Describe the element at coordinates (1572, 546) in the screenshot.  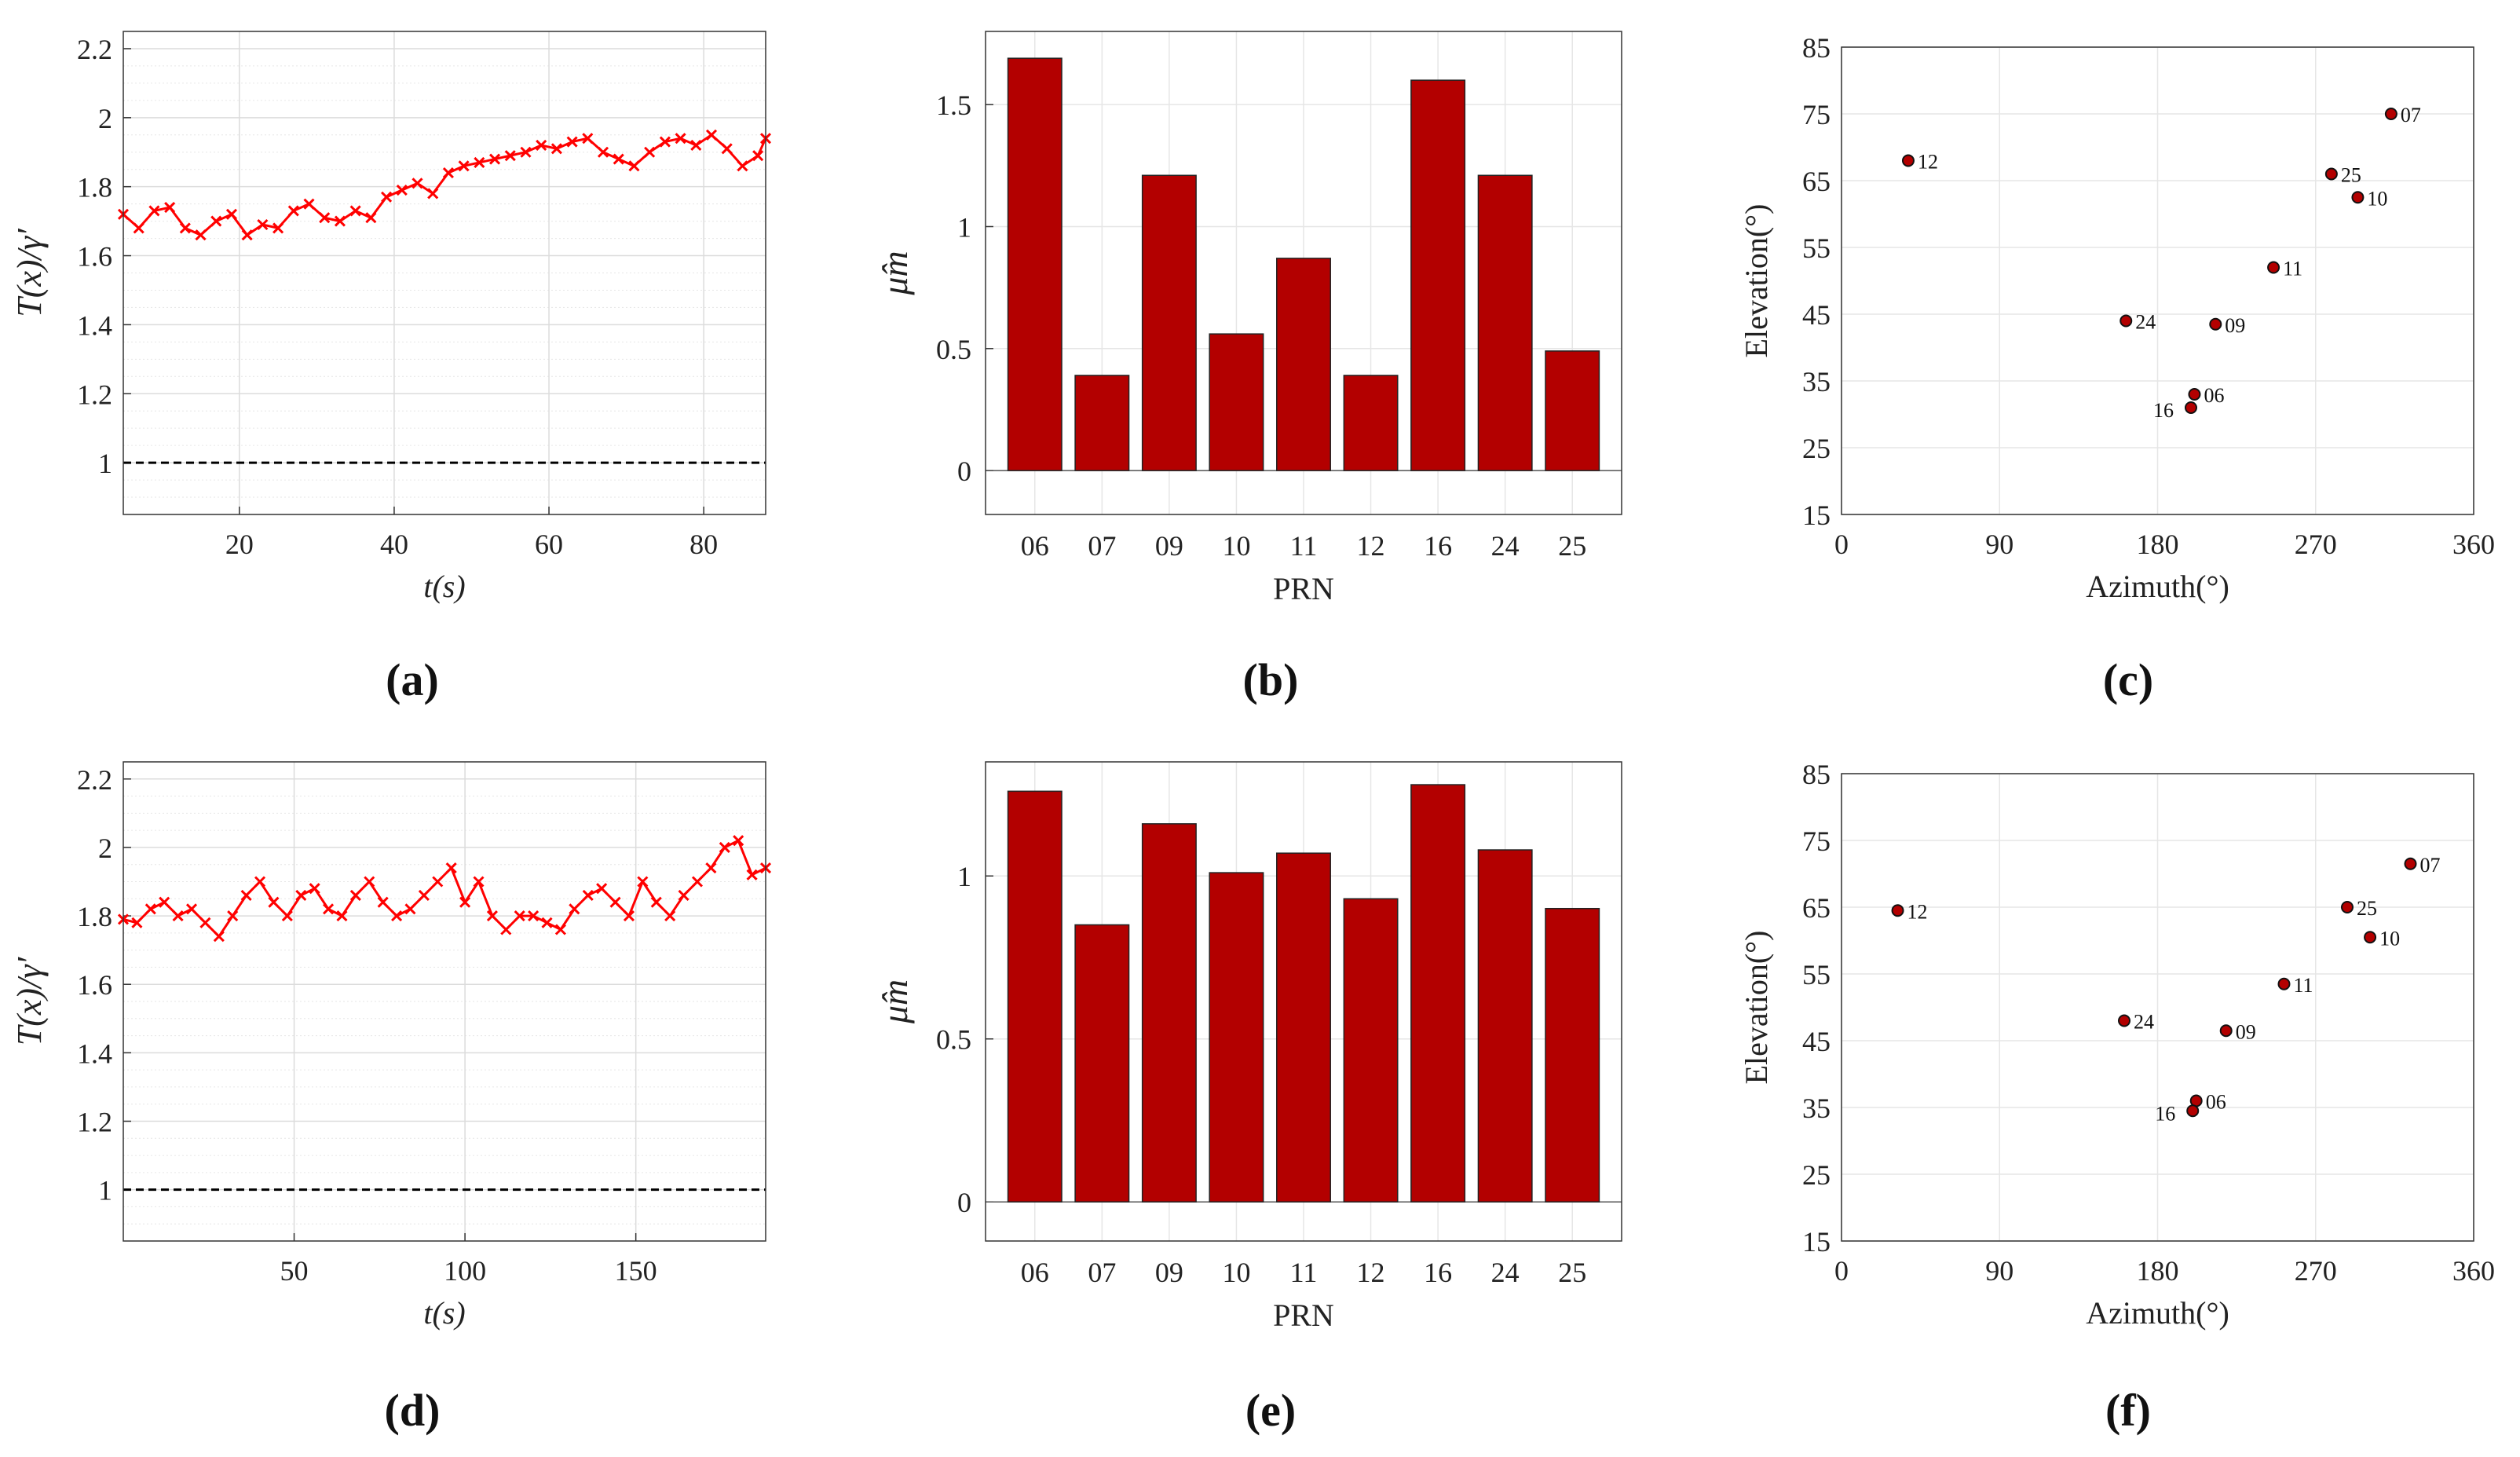
I see `x-tick-label: 25` at that location.